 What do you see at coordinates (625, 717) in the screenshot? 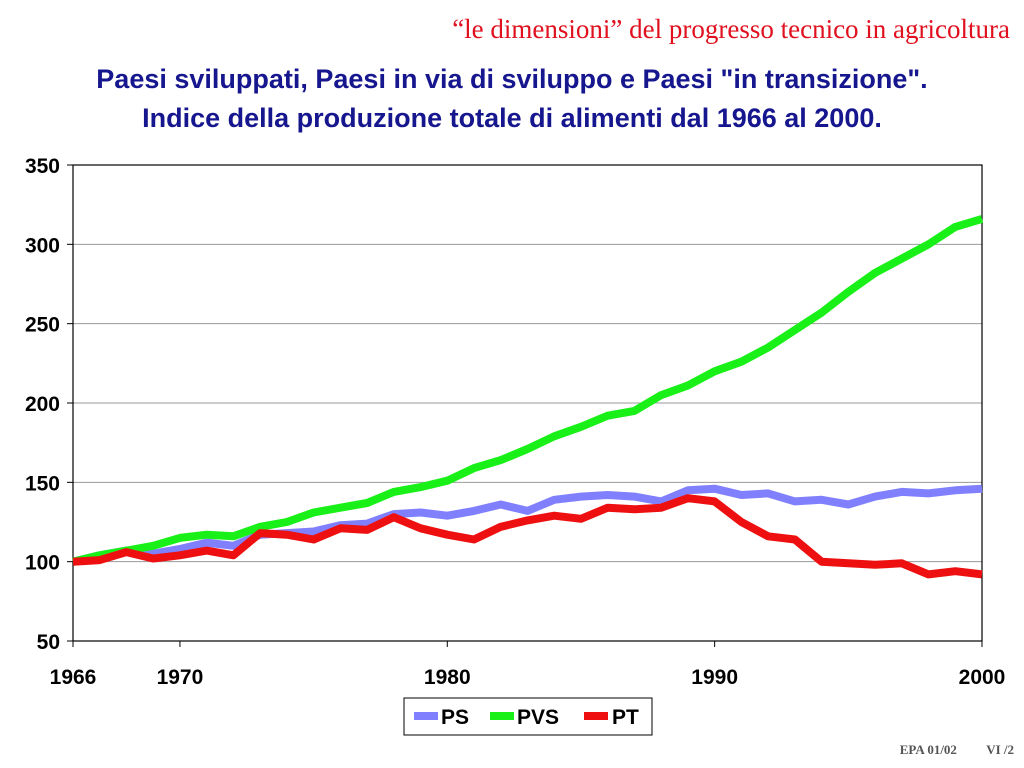
I see `legend-label-pt: PT` at bounding box center [625, 717].